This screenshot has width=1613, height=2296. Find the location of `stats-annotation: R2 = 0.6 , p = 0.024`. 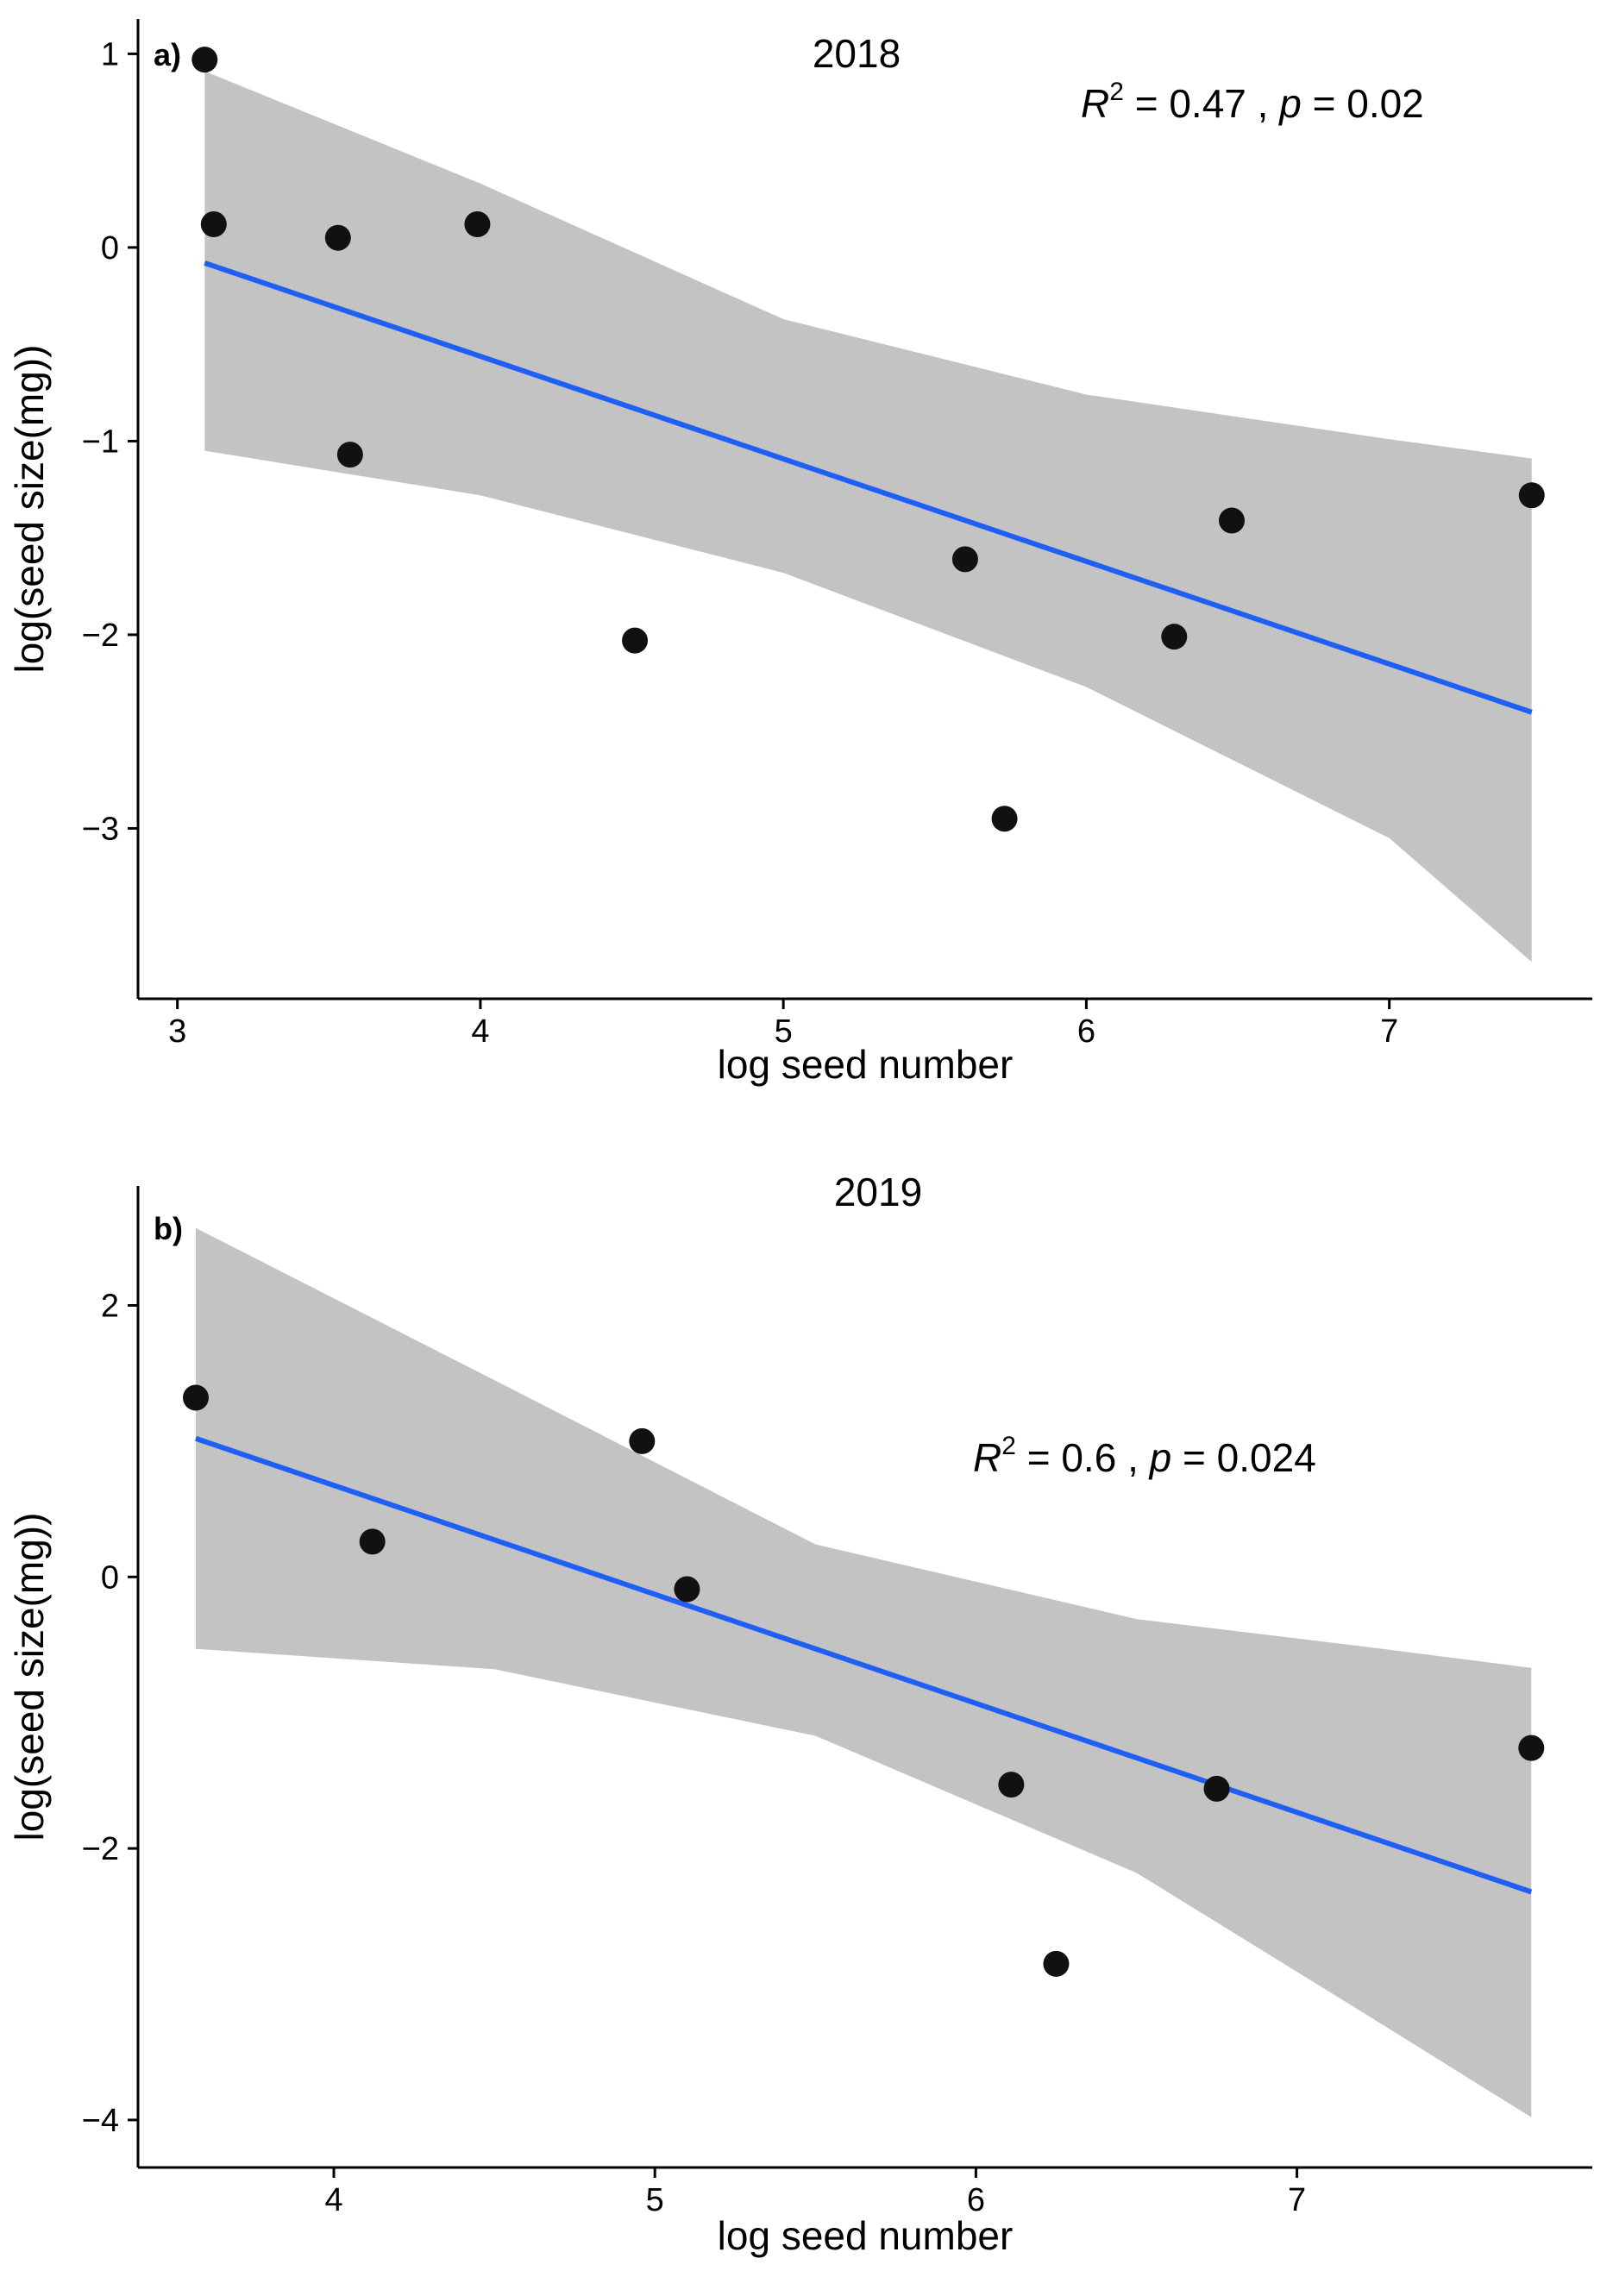

stats-annotation: R2 = 0.6 , p = 0.024 is located at coordinates (1144, 1456).